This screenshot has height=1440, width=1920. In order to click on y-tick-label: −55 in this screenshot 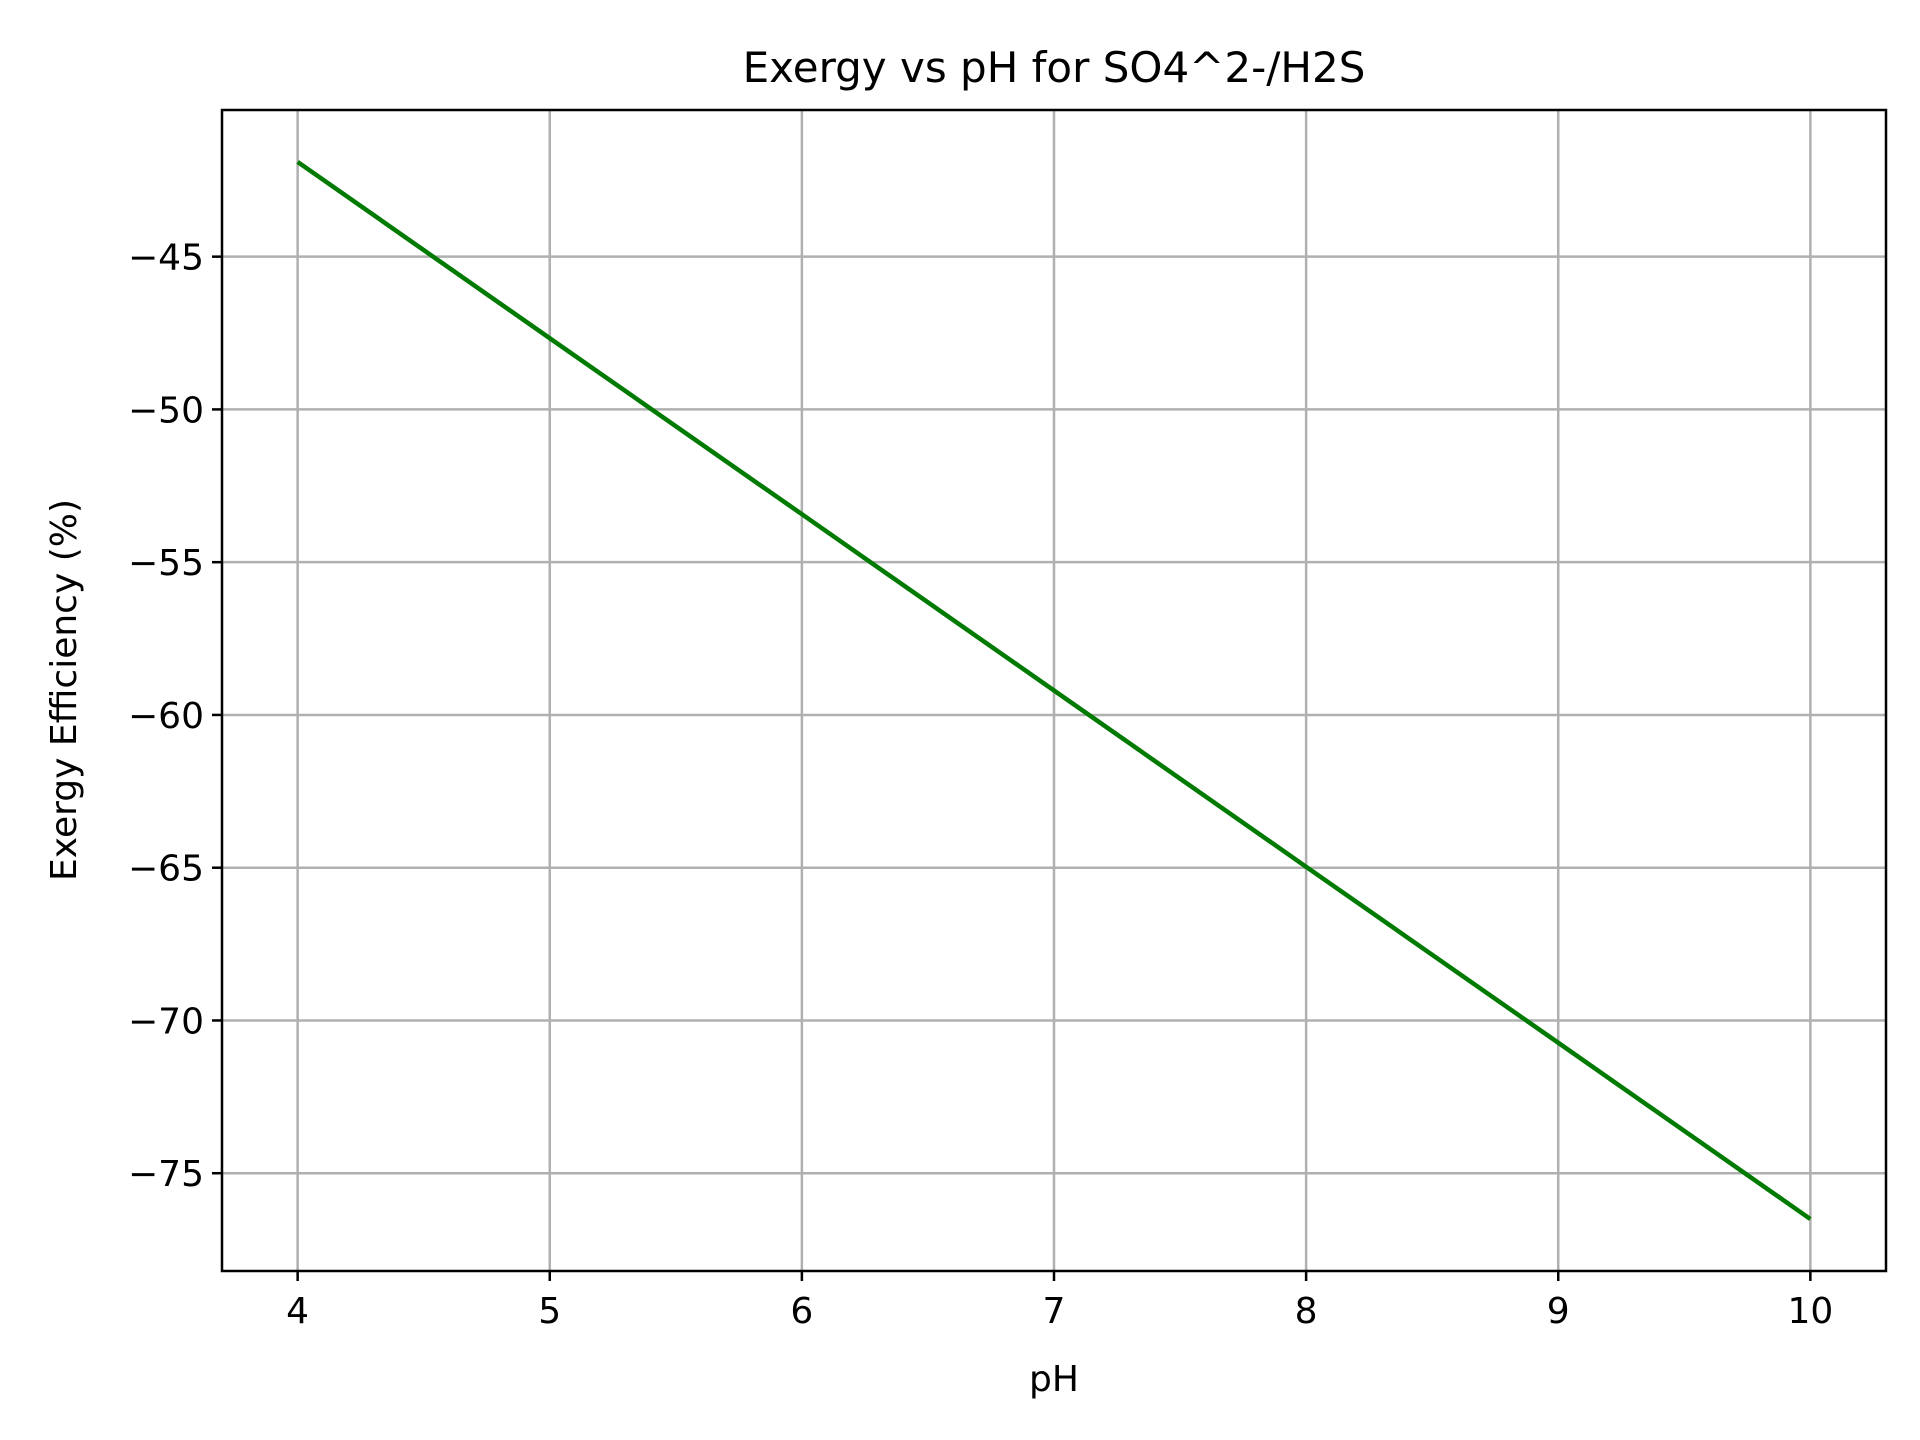, I will do `click(166, 563)`.